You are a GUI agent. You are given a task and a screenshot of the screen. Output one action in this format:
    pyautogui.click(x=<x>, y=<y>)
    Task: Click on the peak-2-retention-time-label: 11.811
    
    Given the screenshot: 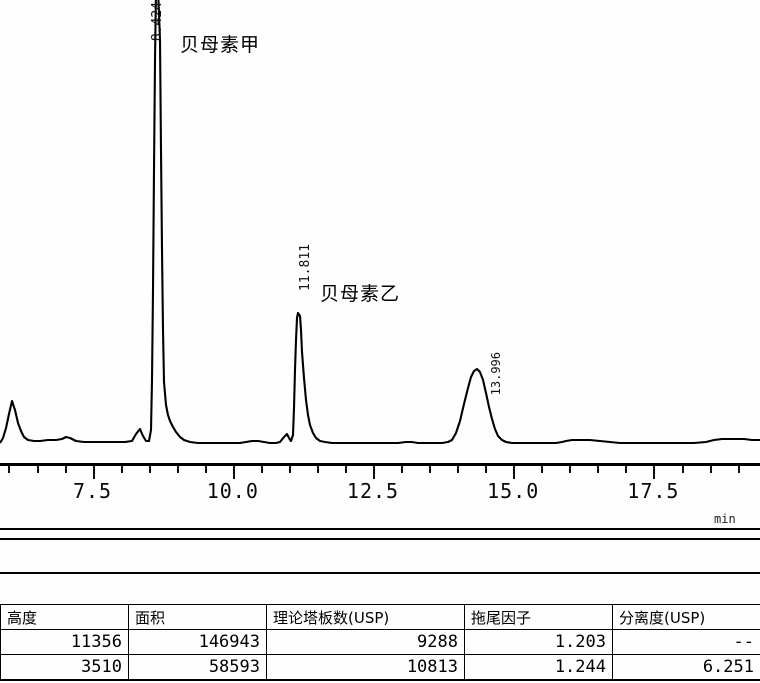 What is the action you would take?
    pyautogui.click(x=305, y=267)
    